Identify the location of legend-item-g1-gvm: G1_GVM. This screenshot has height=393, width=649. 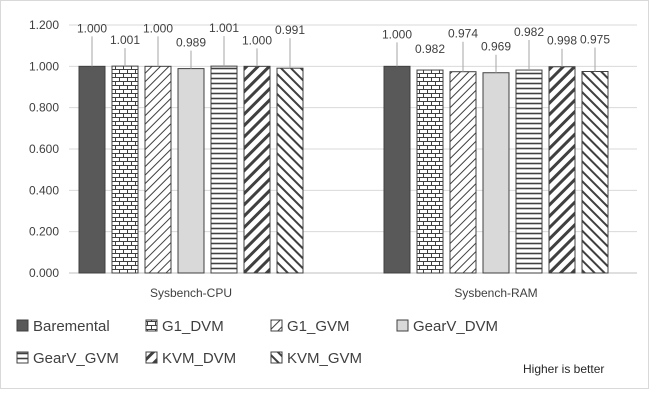
(310, 326).